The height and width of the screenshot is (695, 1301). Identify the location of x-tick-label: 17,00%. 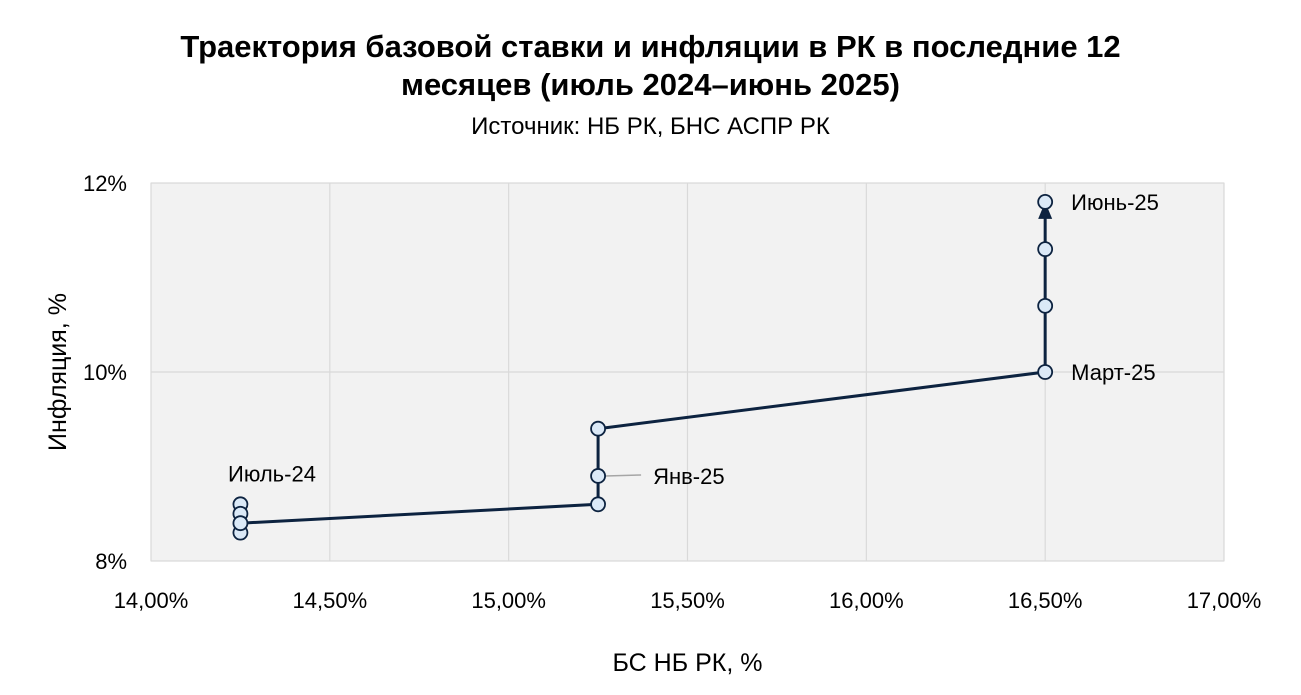
(1224, 600).